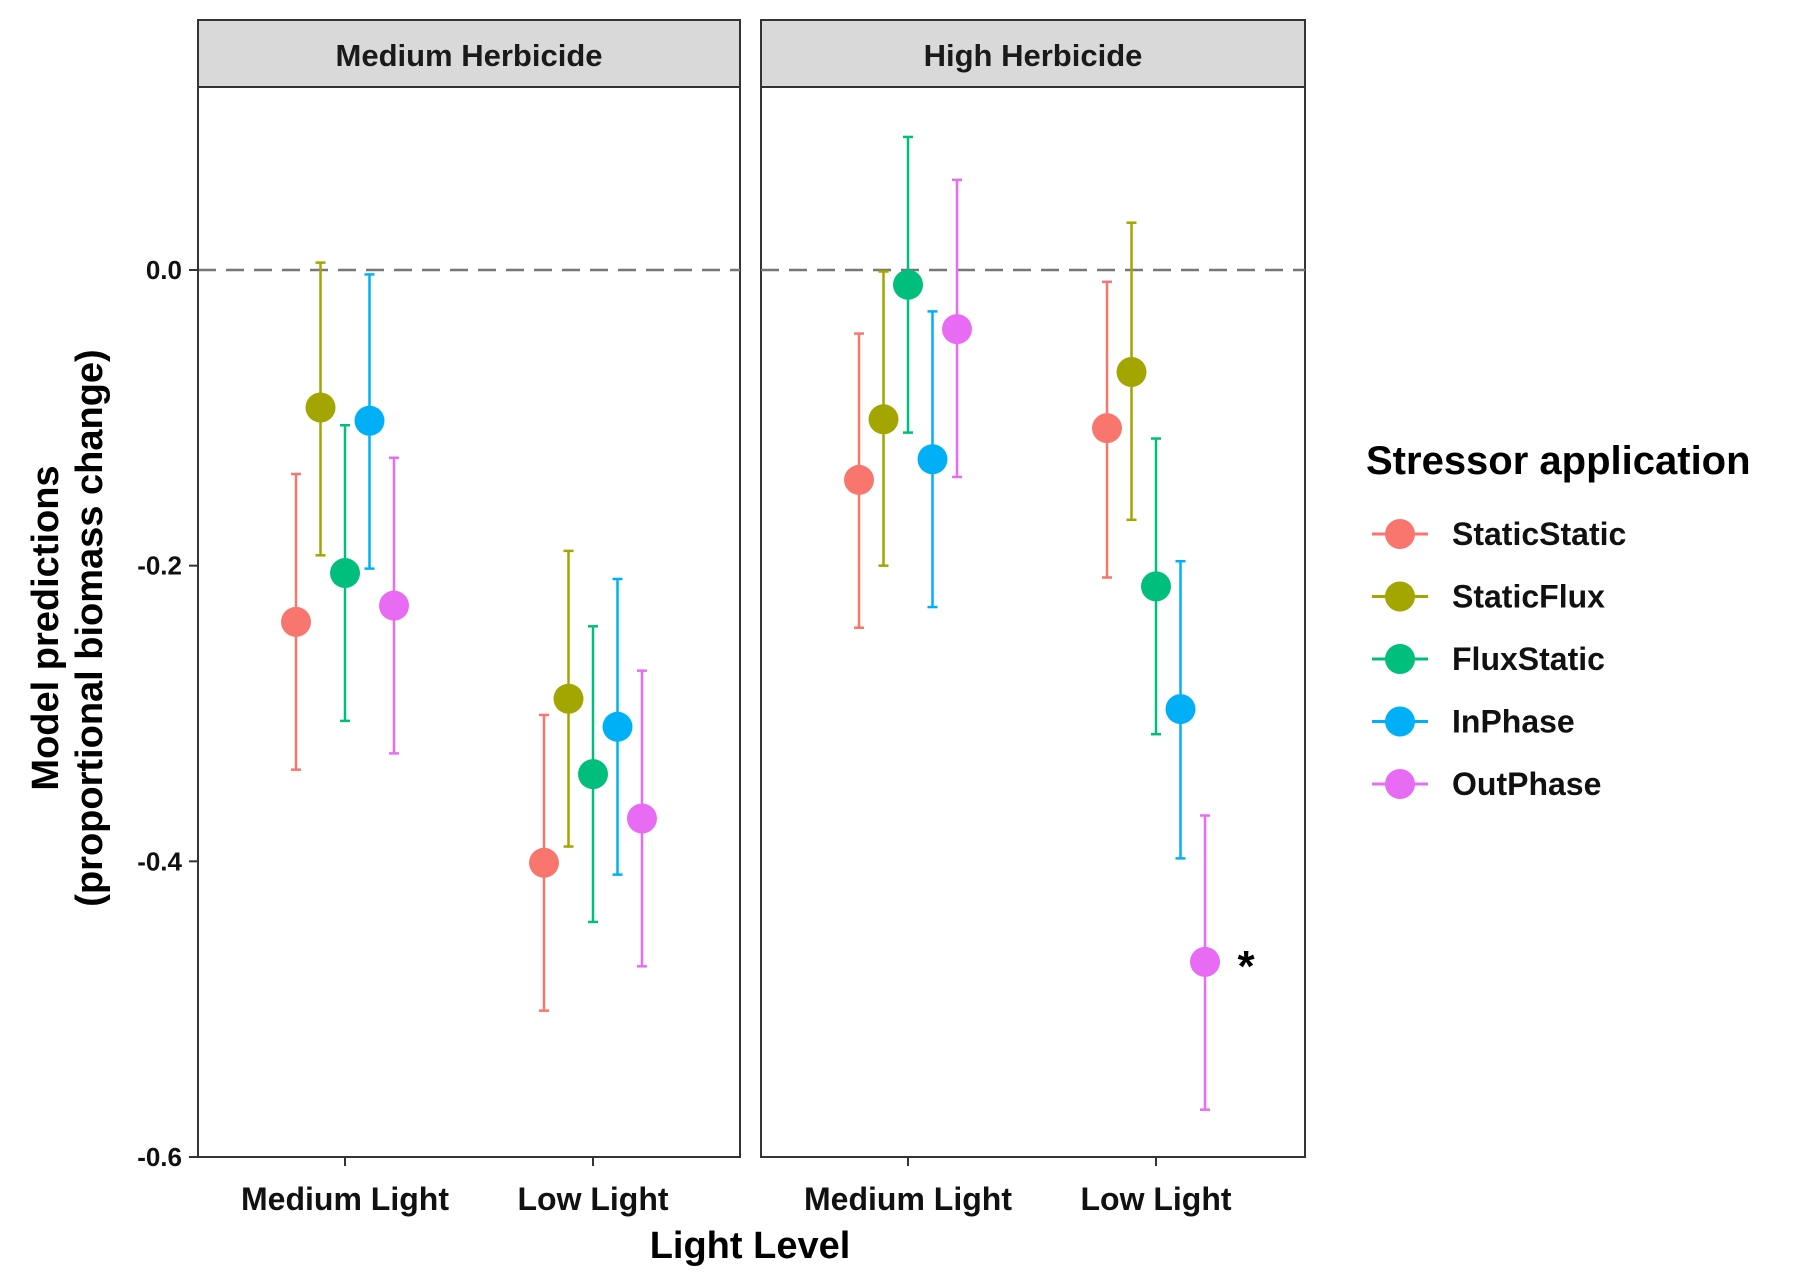  I want to click on y-axis-title-line-2: (proportional biomass change), so click(90, 627).